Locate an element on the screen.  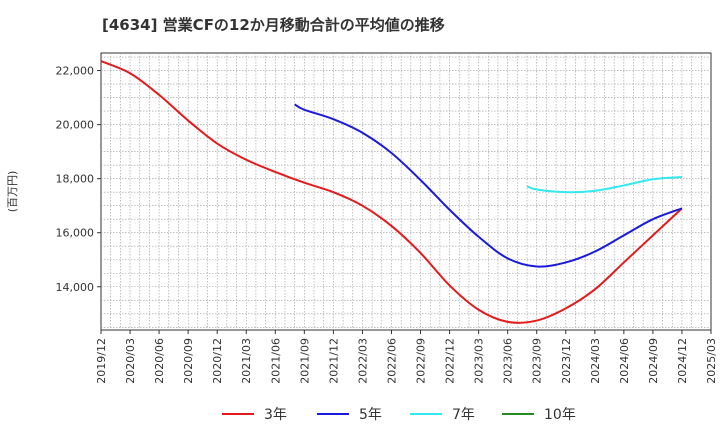
y-tick-label: 16,000 is located at coordinates (75, 233).